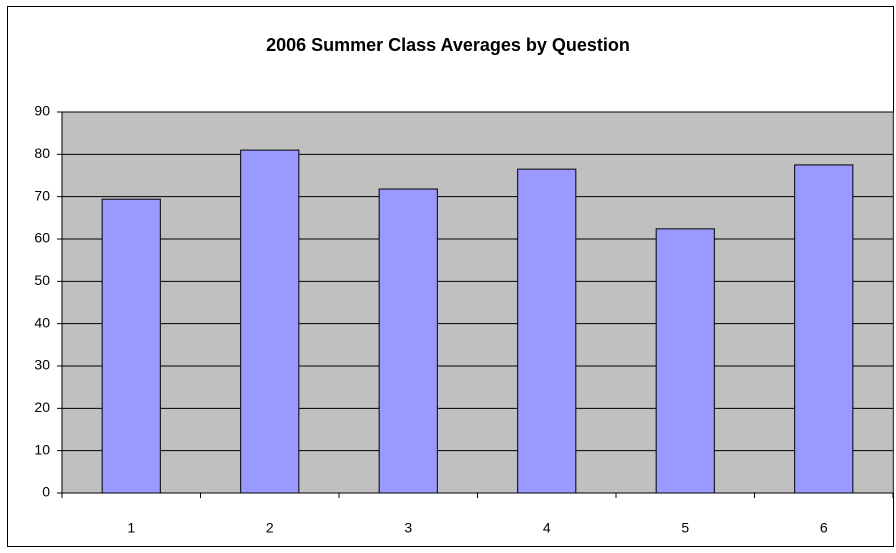 The width and height of the screenshot is (896, 553). What do you see at coordinates (685, 528) in the screenshot?
I see `x-tick-label: 5` at bounding box center [685, 528].